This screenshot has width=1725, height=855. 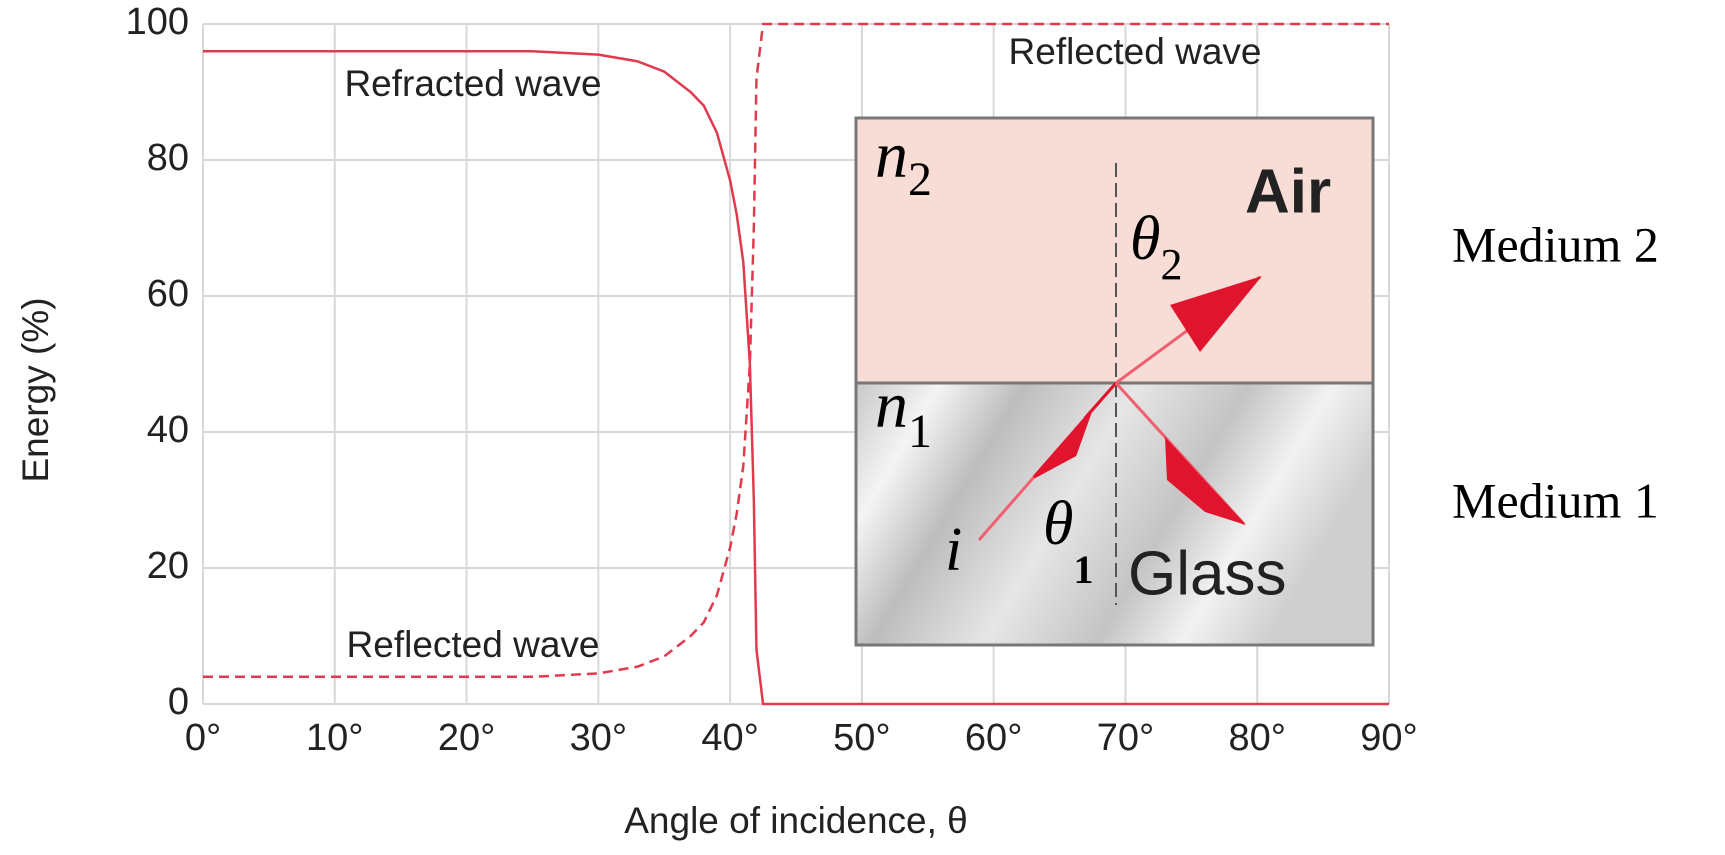 I want to click on theta2-label: θ2, so click(x=1156, y=247).